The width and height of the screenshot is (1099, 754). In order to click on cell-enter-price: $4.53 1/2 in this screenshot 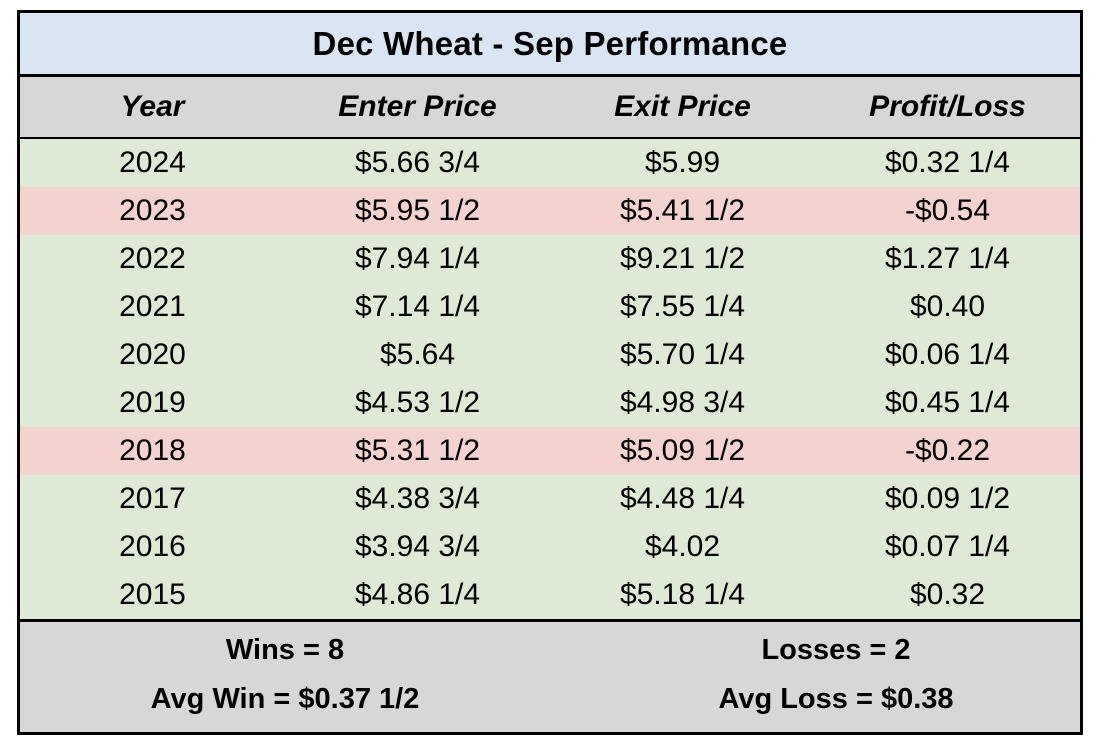, I will do `click(417, 402)`.